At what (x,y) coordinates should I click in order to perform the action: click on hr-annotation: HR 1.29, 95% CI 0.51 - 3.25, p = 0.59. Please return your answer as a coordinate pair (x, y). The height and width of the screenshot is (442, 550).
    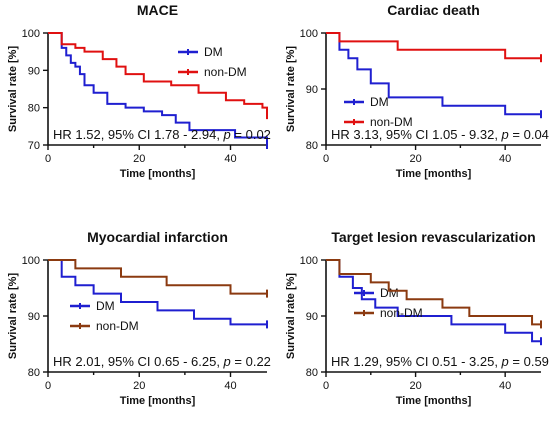
    Looking at the image, I should click on (440, 361).